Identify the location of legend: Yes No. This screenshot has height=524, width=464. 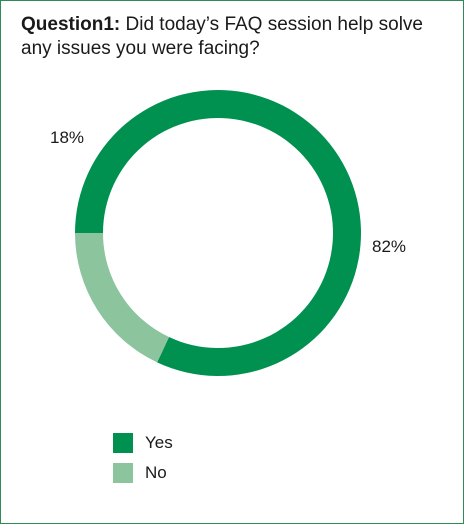
(143, 458).